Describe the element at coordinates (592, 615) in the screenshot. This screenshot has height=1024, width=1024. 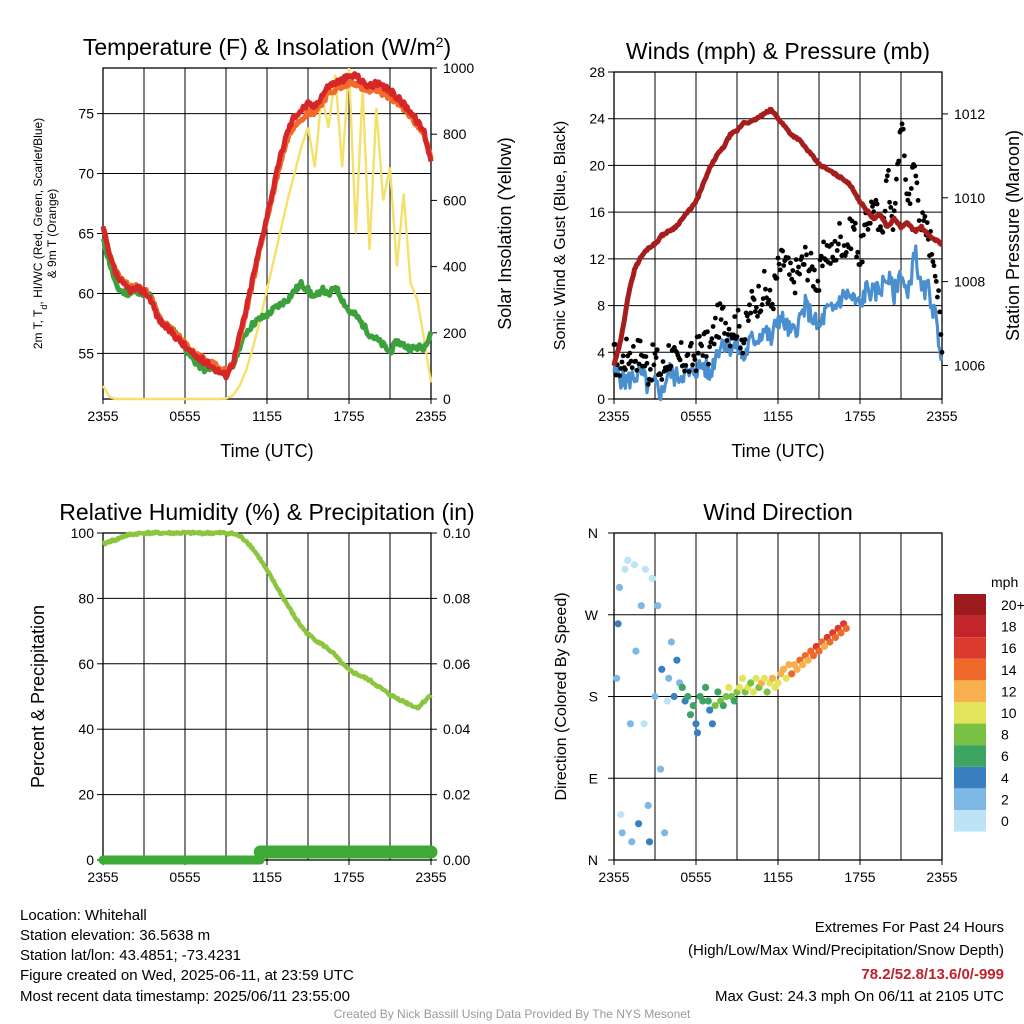
I see `wind-direction-y-tick-label: W` at that location.